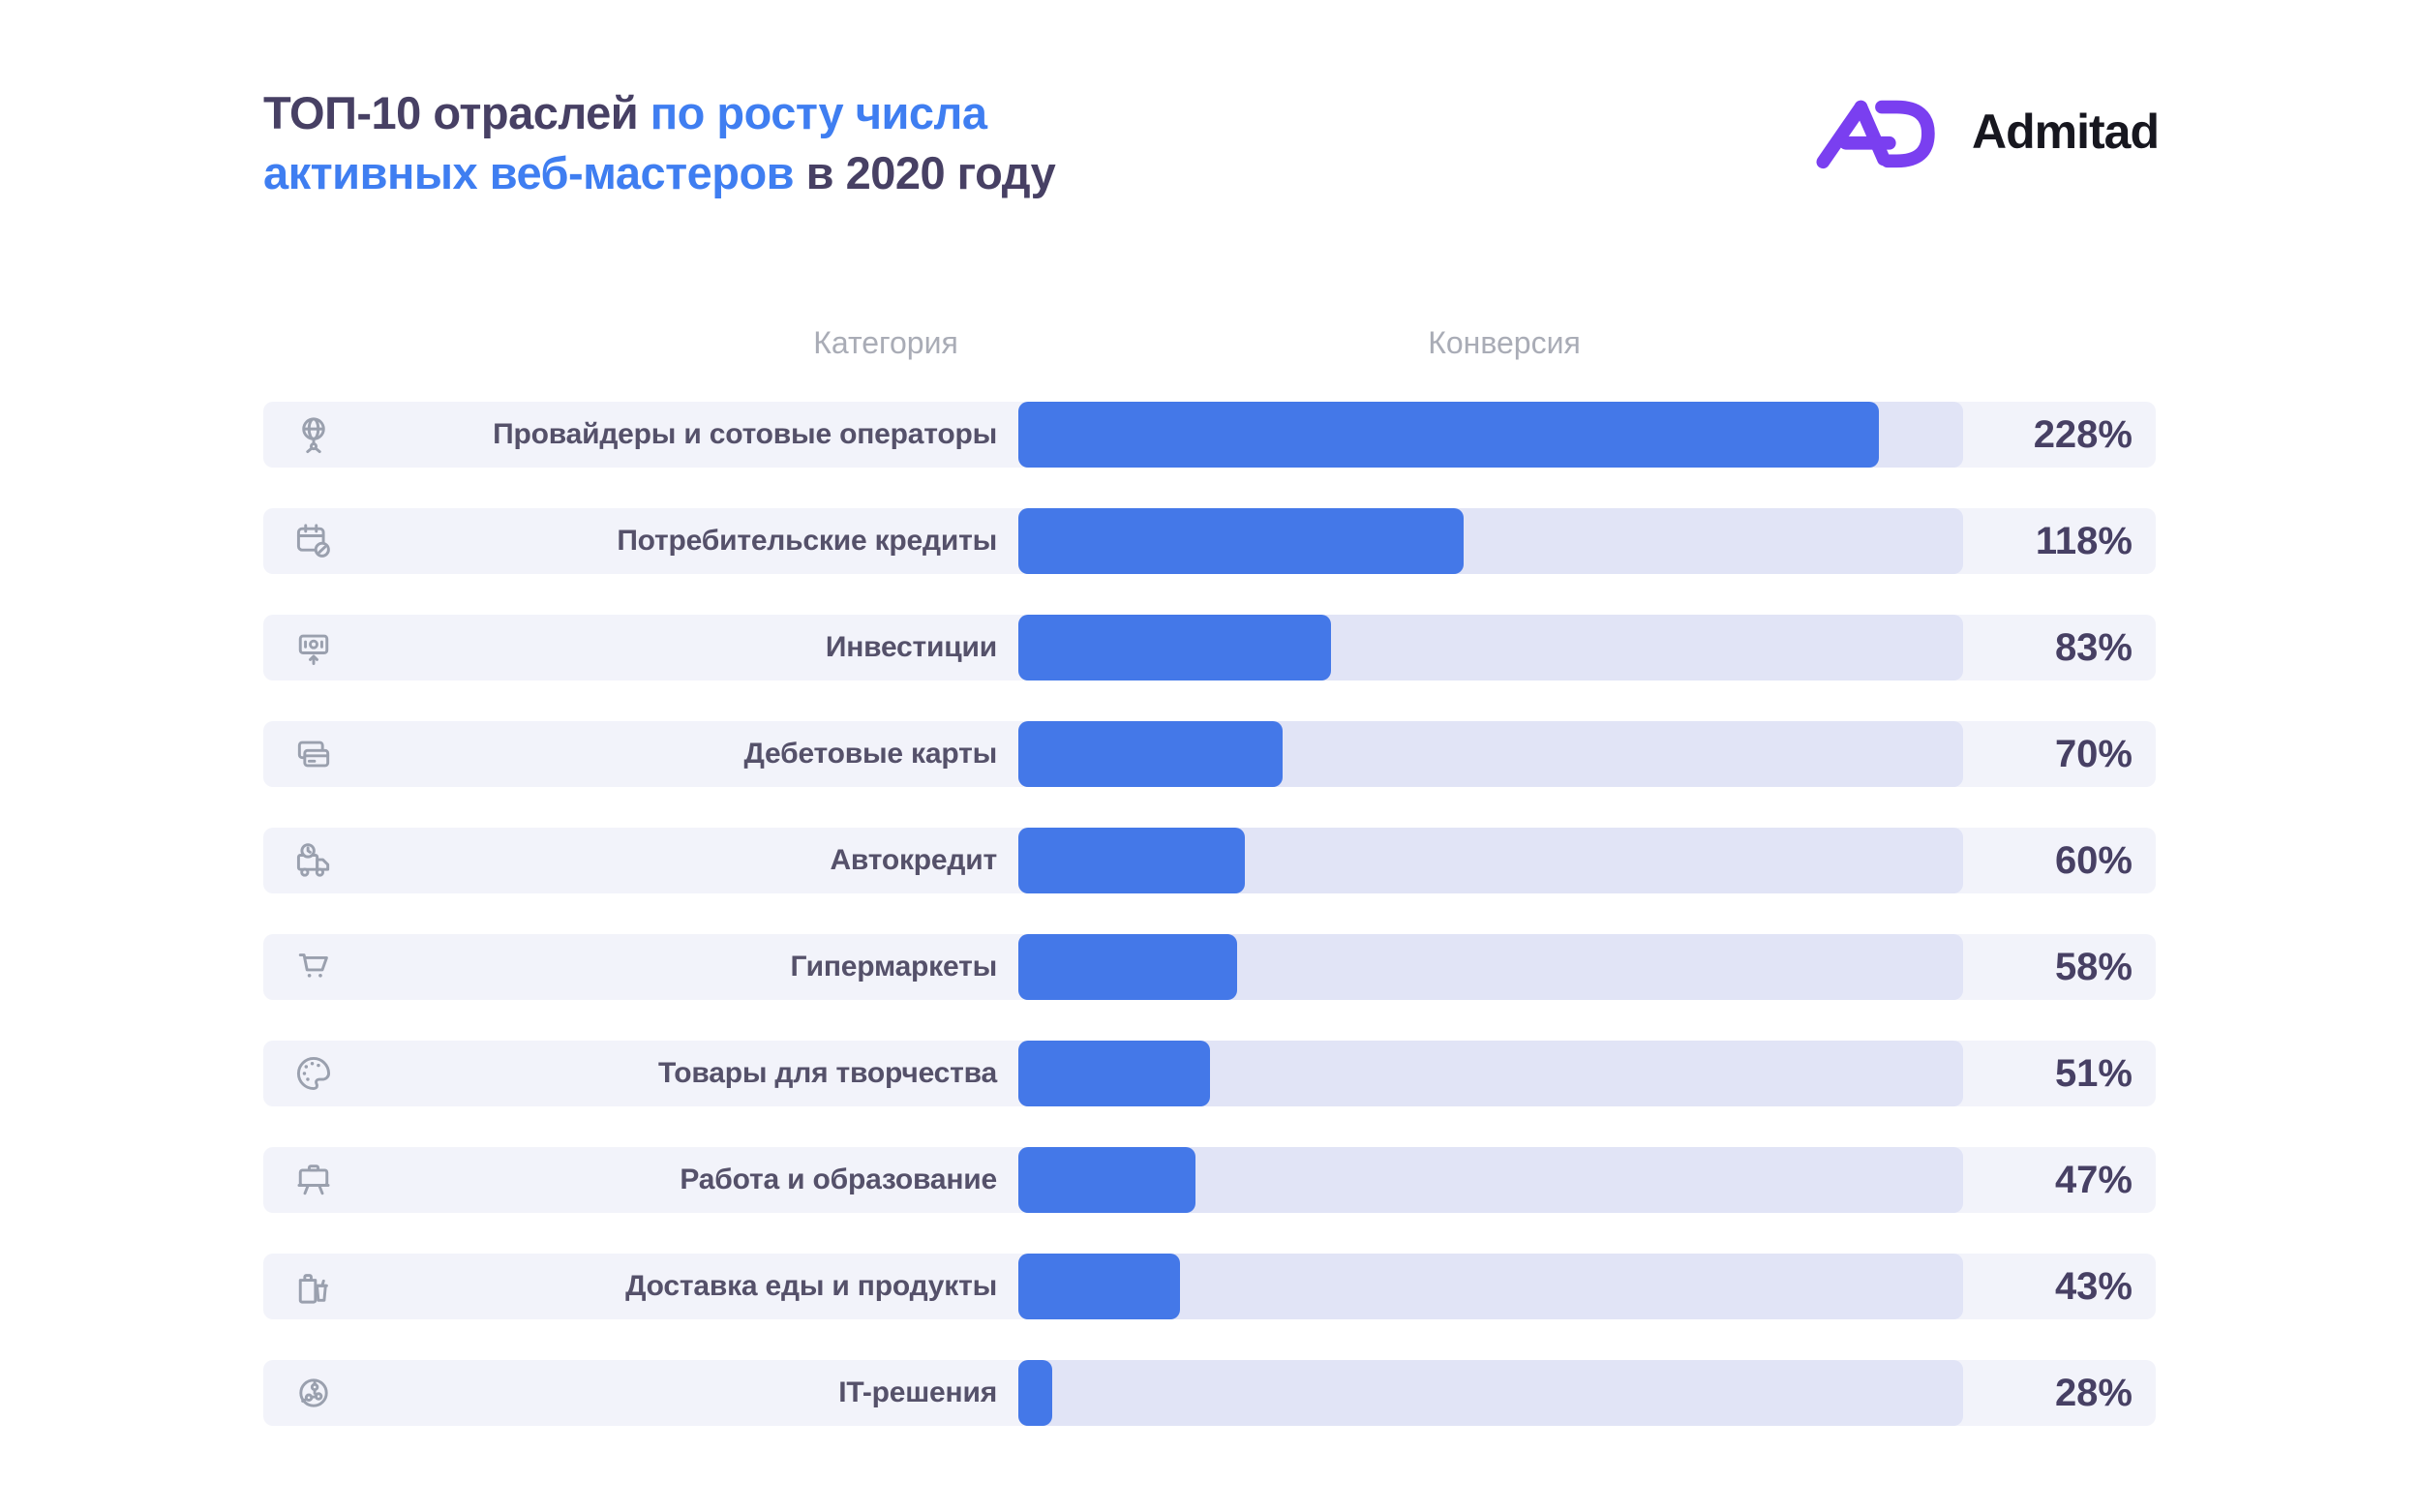 The width and height of the screenshot is (2420, 1512). Describe the element at coordinates (313, 1073) in the screenshot. I see `paint-palette-icon` at that location.